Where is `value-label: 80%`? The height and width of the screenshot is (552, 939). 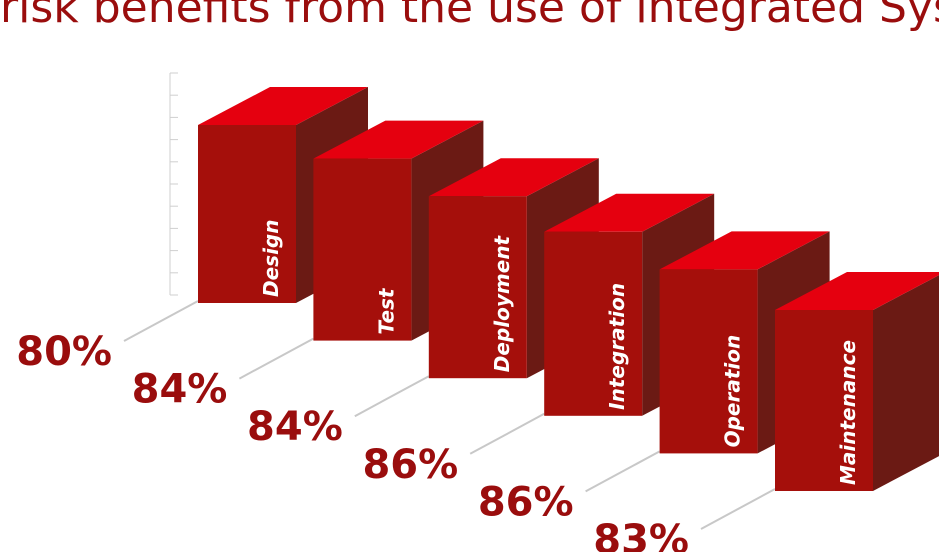 value-label: 80% is located at coordinates (64, 352).